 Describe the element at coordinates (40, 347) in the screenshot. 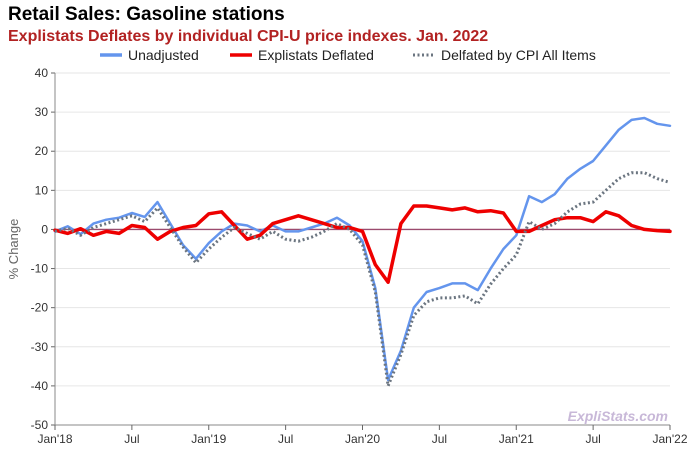

I see `y-tick-label: -30` at that location.